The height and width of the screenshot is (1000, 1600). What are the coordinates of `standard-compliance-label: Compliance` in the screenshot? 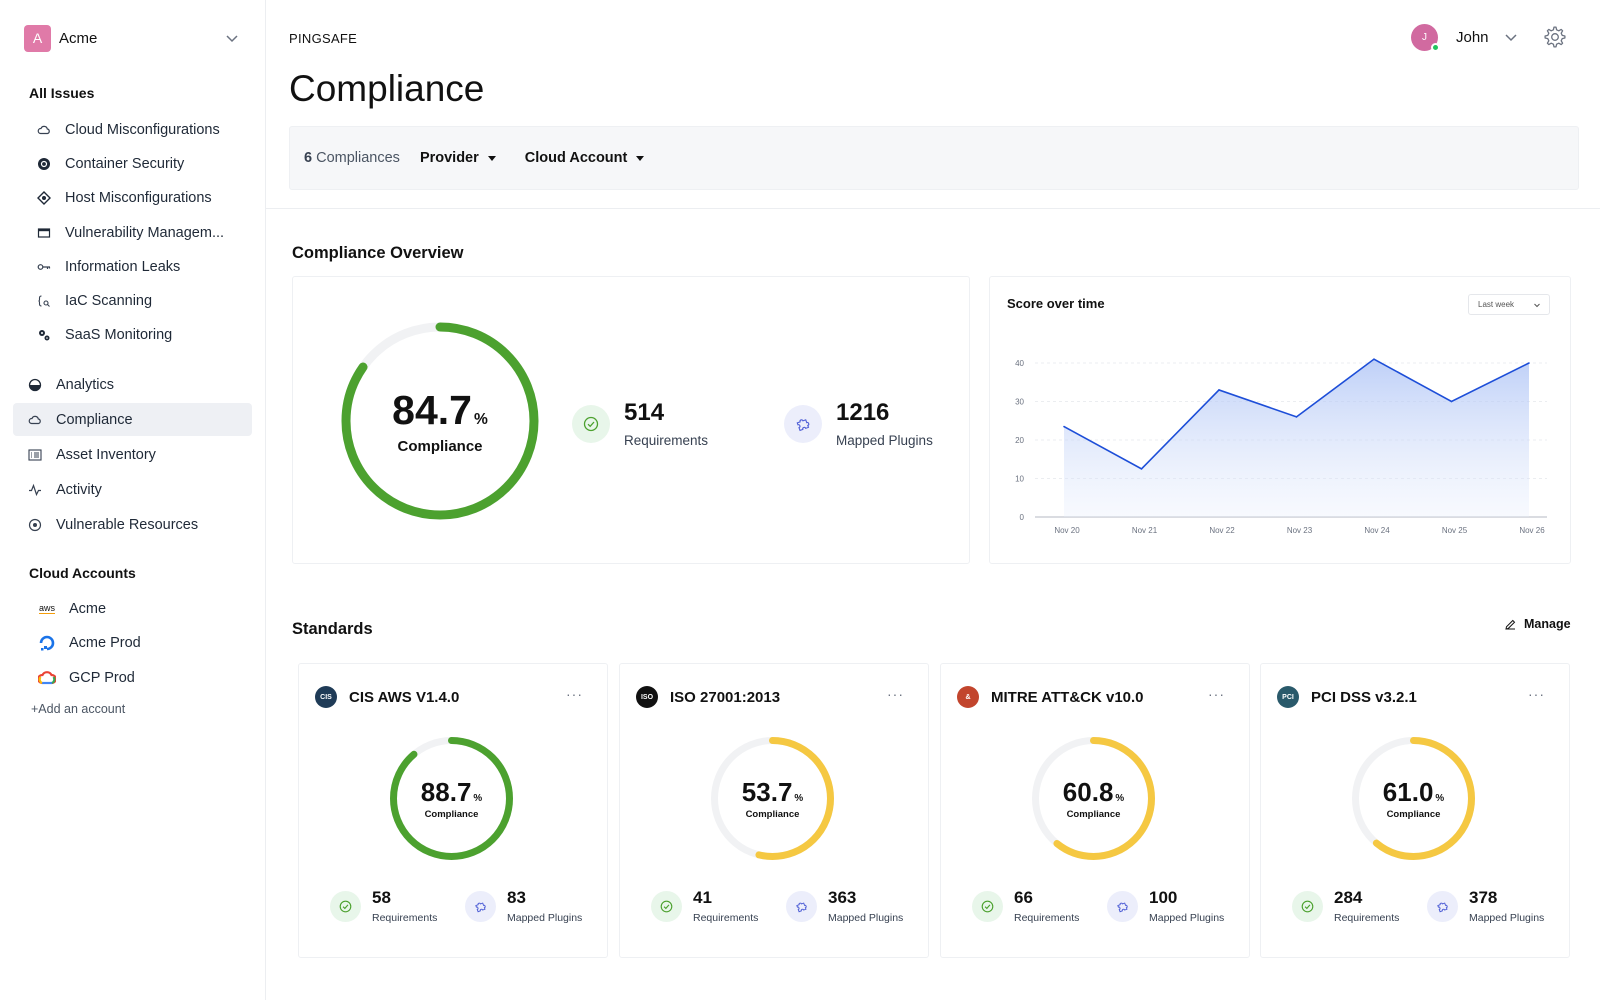 It's located at (1413, 814).